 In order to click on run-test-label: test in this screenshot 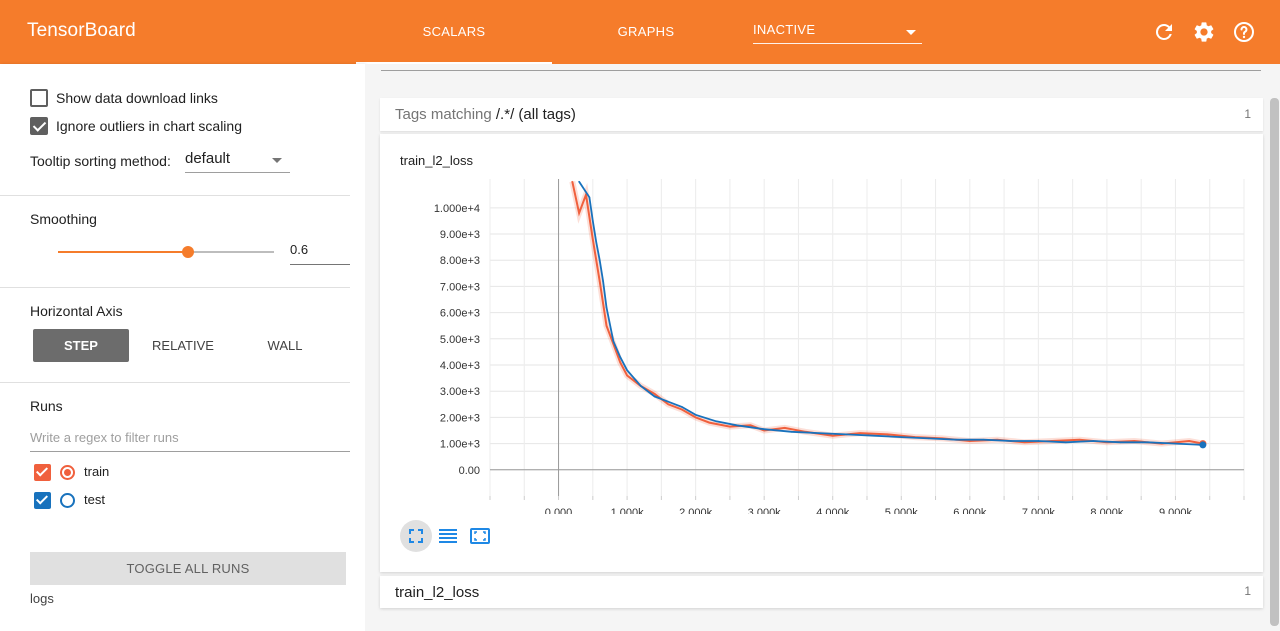, I will do `click(94, 499)`.